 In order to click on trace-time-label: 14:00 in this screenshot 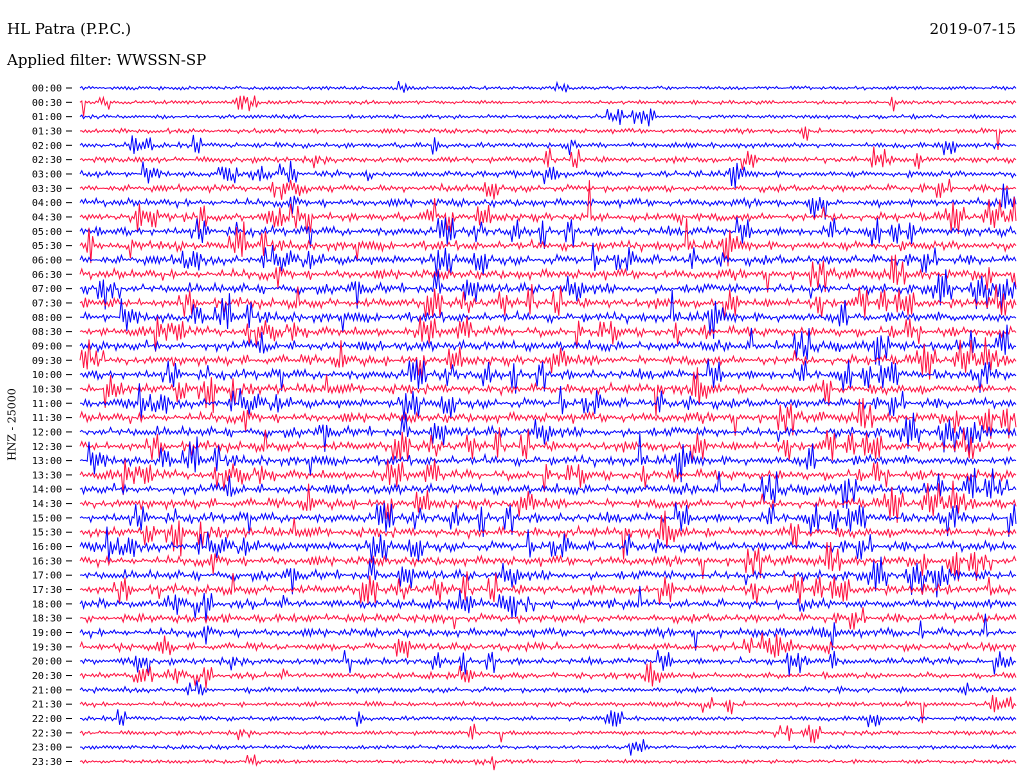, I will do `click(47, 490)`.